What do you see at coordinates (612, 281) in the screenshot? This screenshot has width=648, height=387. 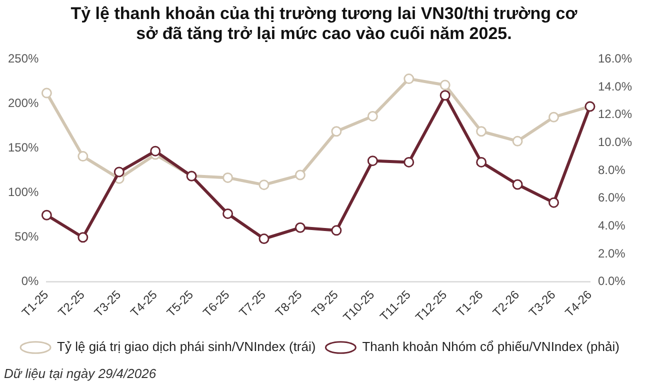 I see `y2-tick-label: 0.0%` at bounding box center [612, 281].